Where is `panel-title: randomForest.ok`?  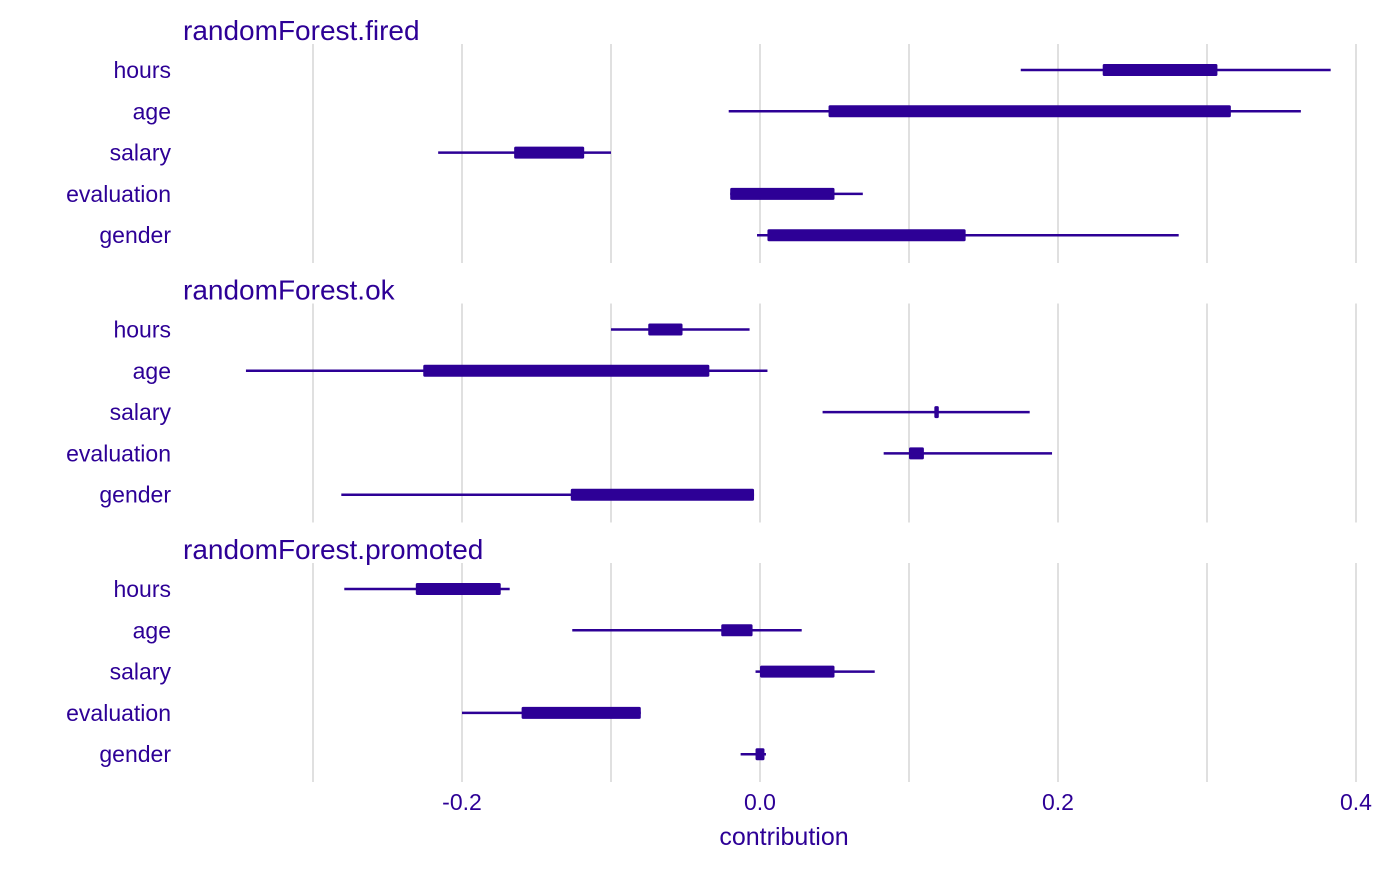
panel-title: randomForest.ok is located at coordinates (289, 290).